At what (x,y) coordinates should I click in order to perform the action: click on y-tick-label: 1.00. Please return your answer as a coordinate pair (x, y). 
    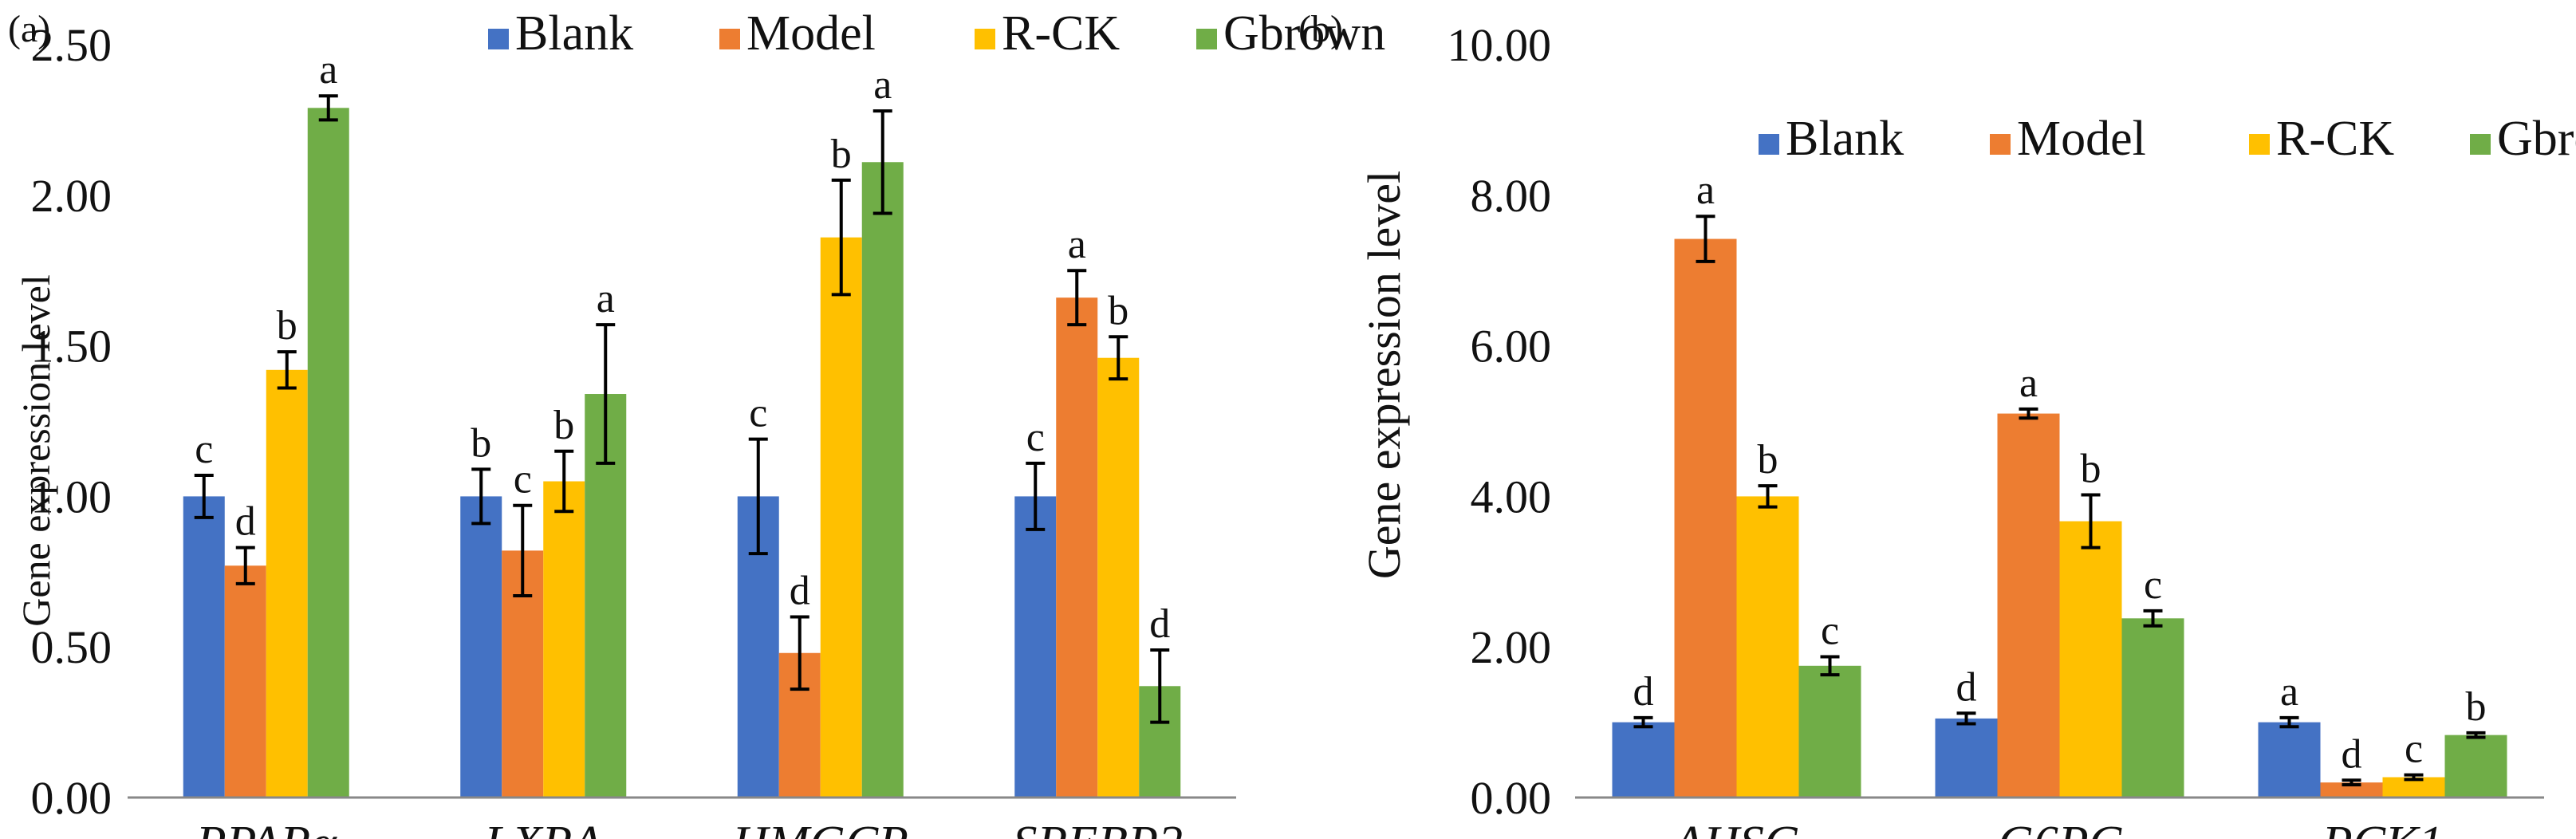
    Looking at the image, I should click on (71, 496).